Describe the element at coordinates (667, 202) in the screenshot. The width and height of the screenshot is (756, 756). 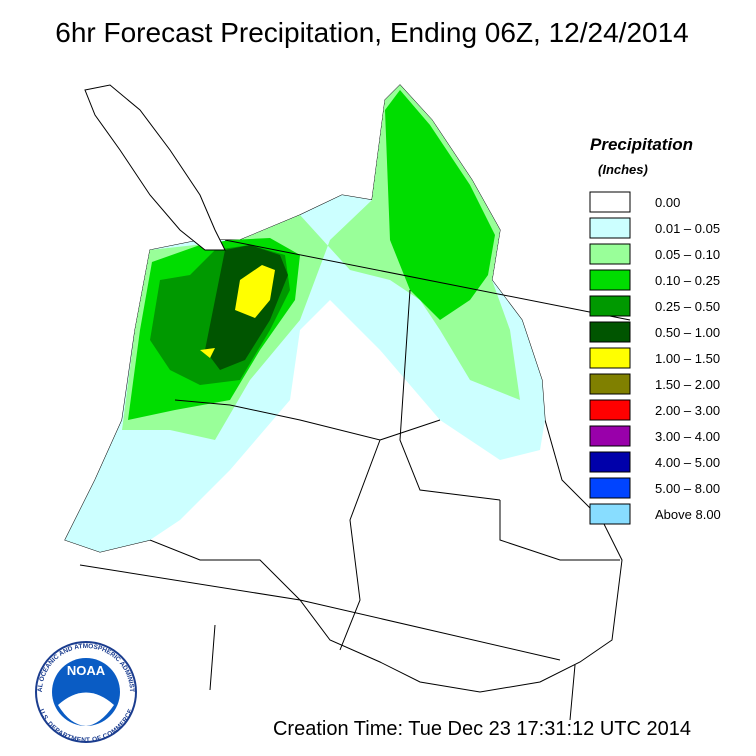
I see `legend-label: 0.00` at that location.